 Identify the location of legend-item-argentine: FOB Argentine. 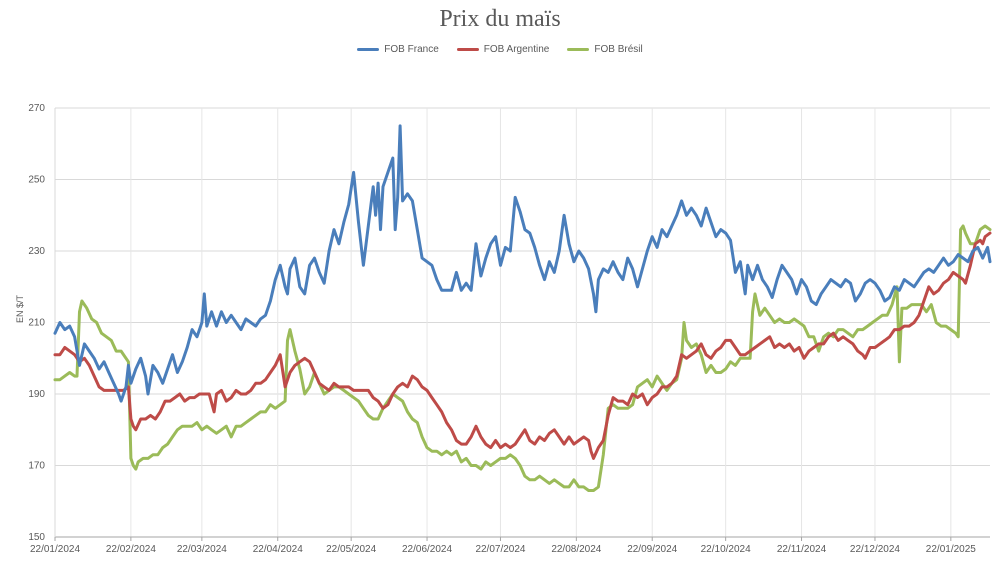
(503, 49).